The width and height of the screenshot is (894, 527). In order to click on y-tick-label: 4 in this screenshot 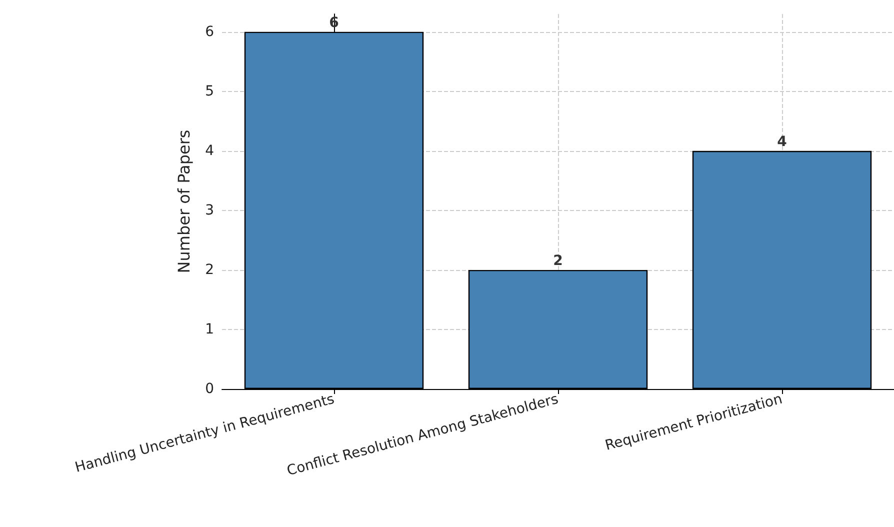, I will do `click(209, 150)`.